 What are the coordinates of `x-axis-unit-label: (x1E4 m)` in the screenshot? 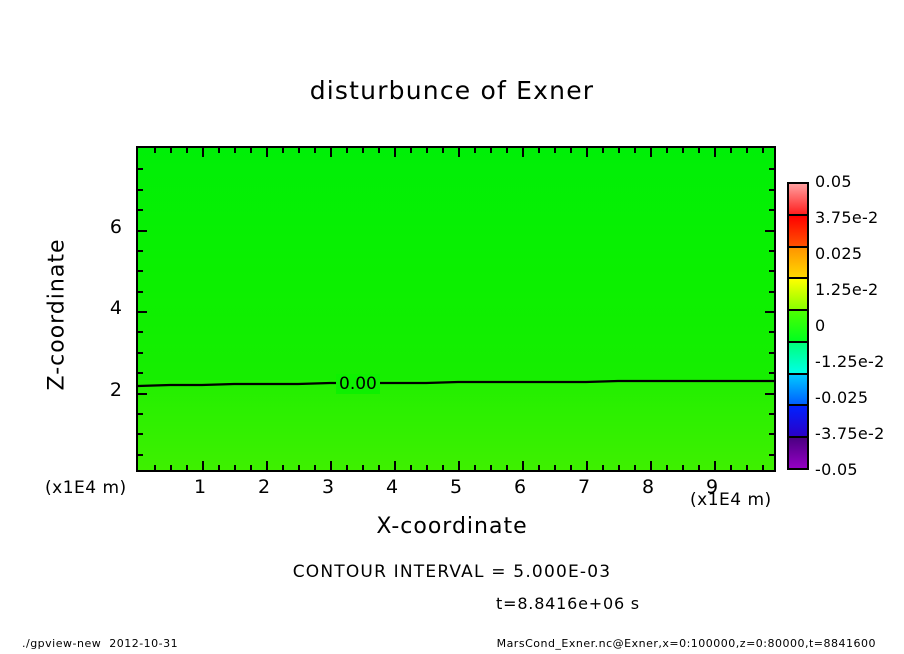 It's located at (731, 500).